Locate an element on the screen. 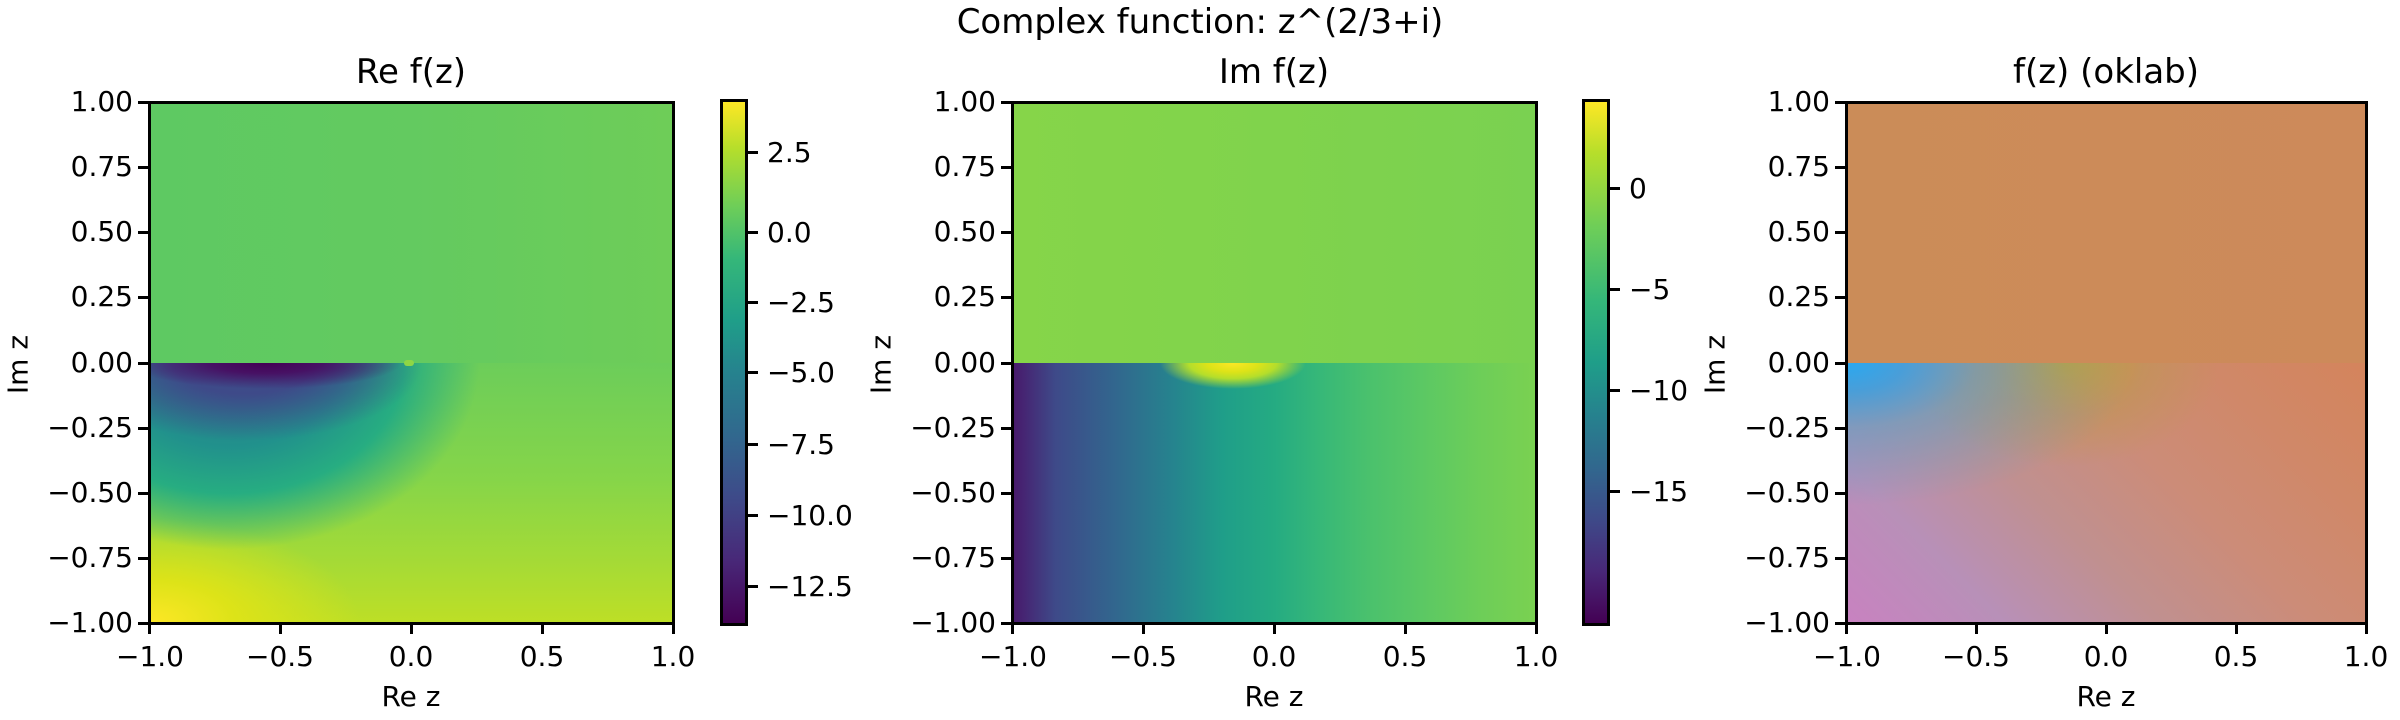 Image resolution: width=2400 pixels, height=720 pixels. colorbar-tick-label: −2.5 is located at coordinates (801, 302).